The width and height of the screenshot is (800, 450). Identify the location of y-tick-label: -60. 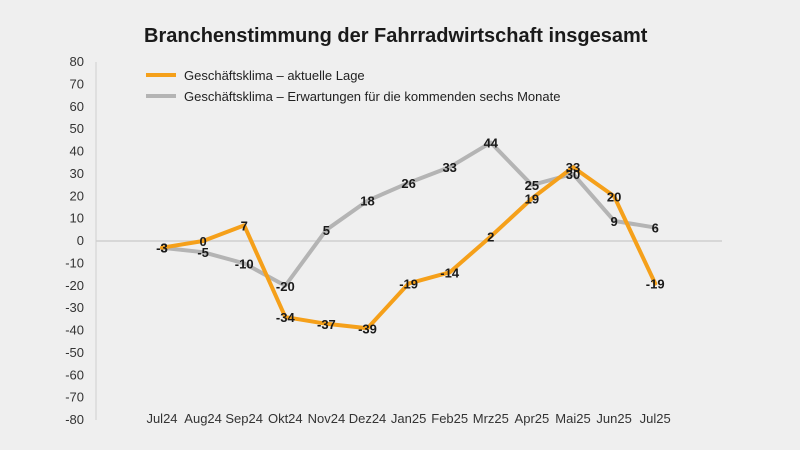
(74, 374).